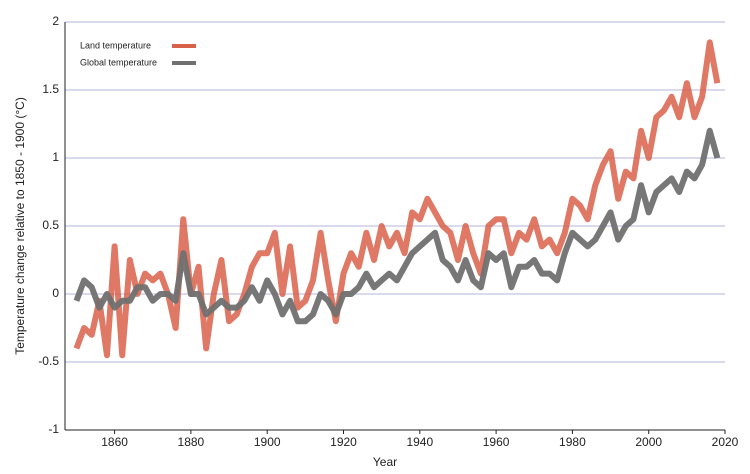 This screenshot has width=750, height=474. I want to click on x-tick-label: 1860, so click(114, 442).